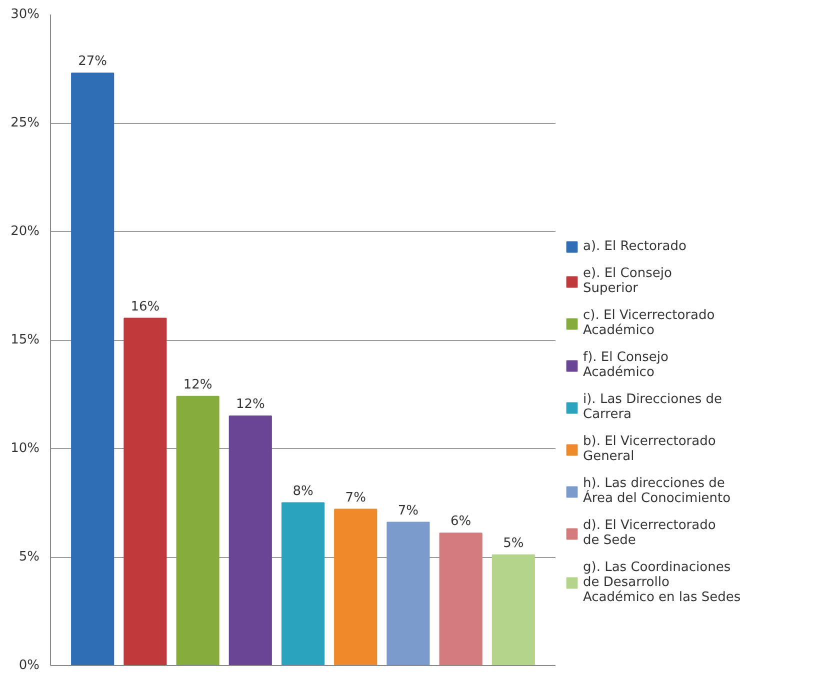 This screenshot has width=813, height=680. I want to click on data-label: 8%, so click(303, 491).